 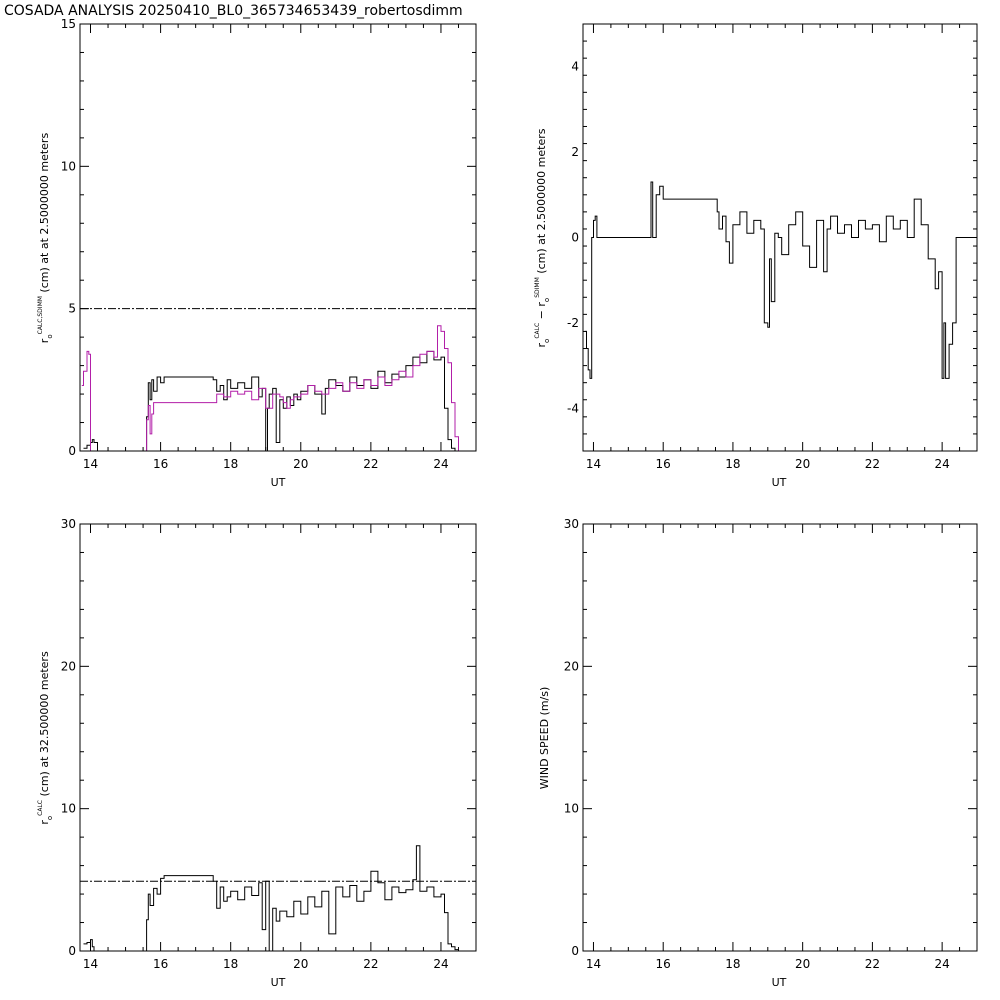 What do you see at coordinates (575, 67) in the screenshot?
I see `y-tick-label: 4` at bounding box center [575, 67].